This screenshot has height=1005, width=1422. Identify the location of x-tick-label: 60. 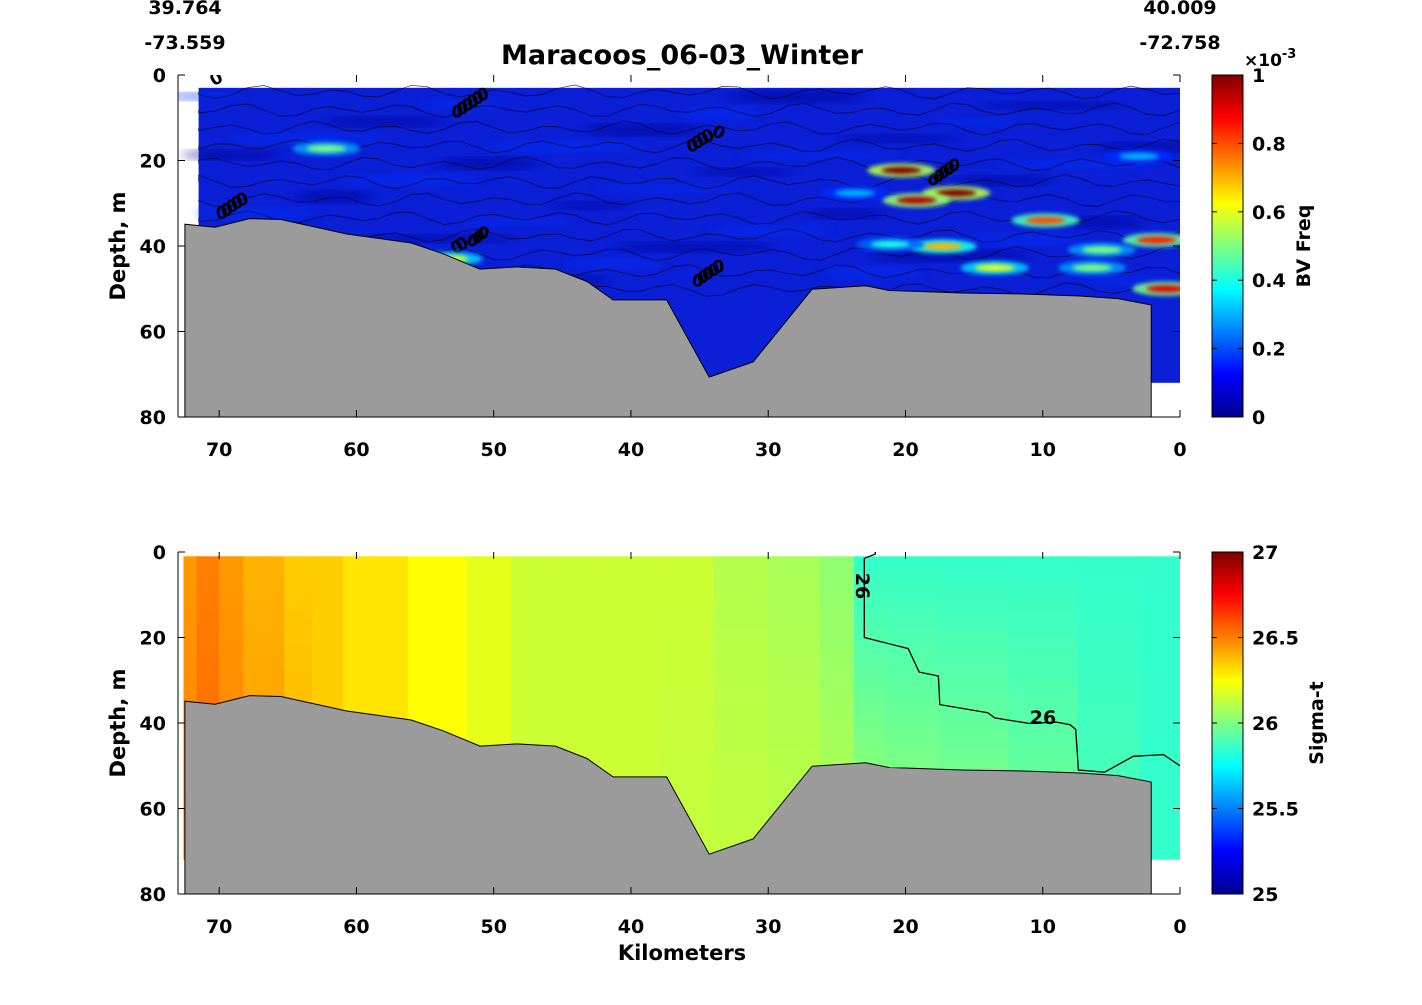
(356, 927).